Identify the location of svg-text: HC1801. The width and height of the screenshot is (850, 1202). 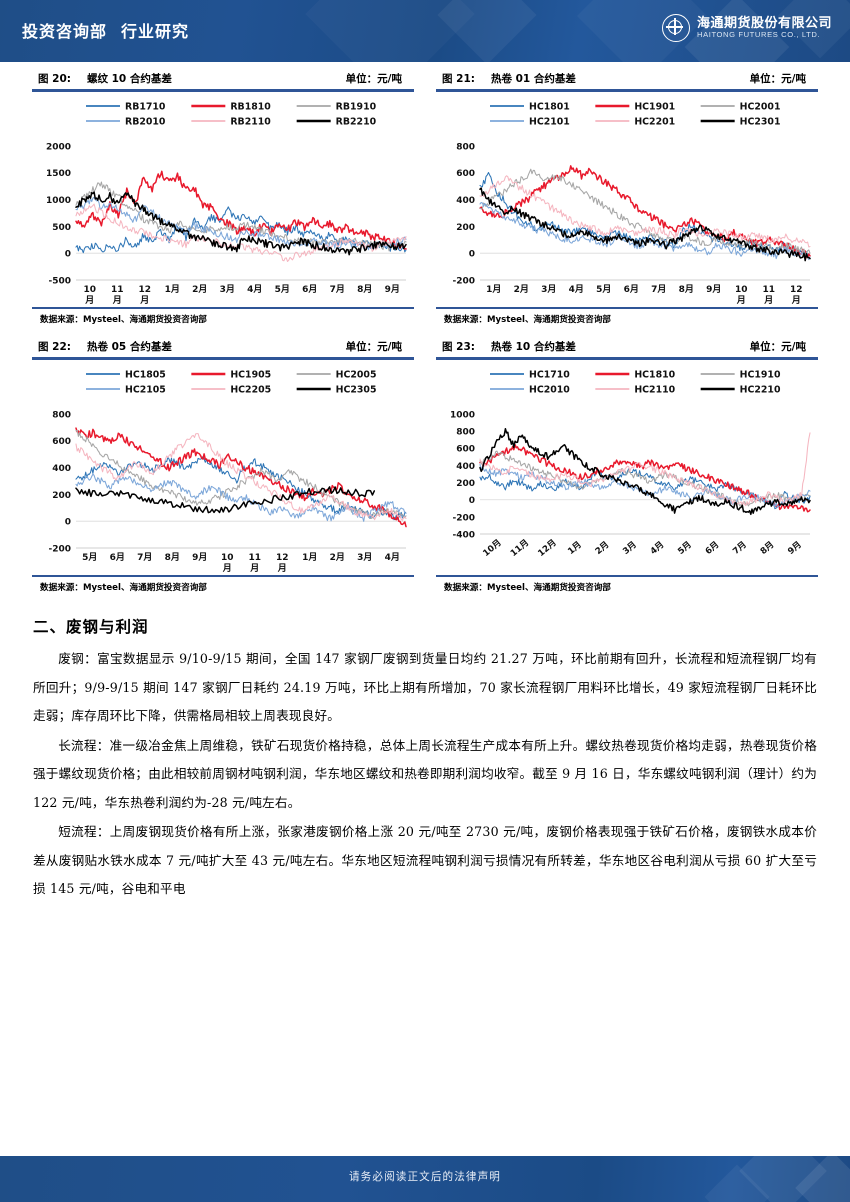
(549, 106).